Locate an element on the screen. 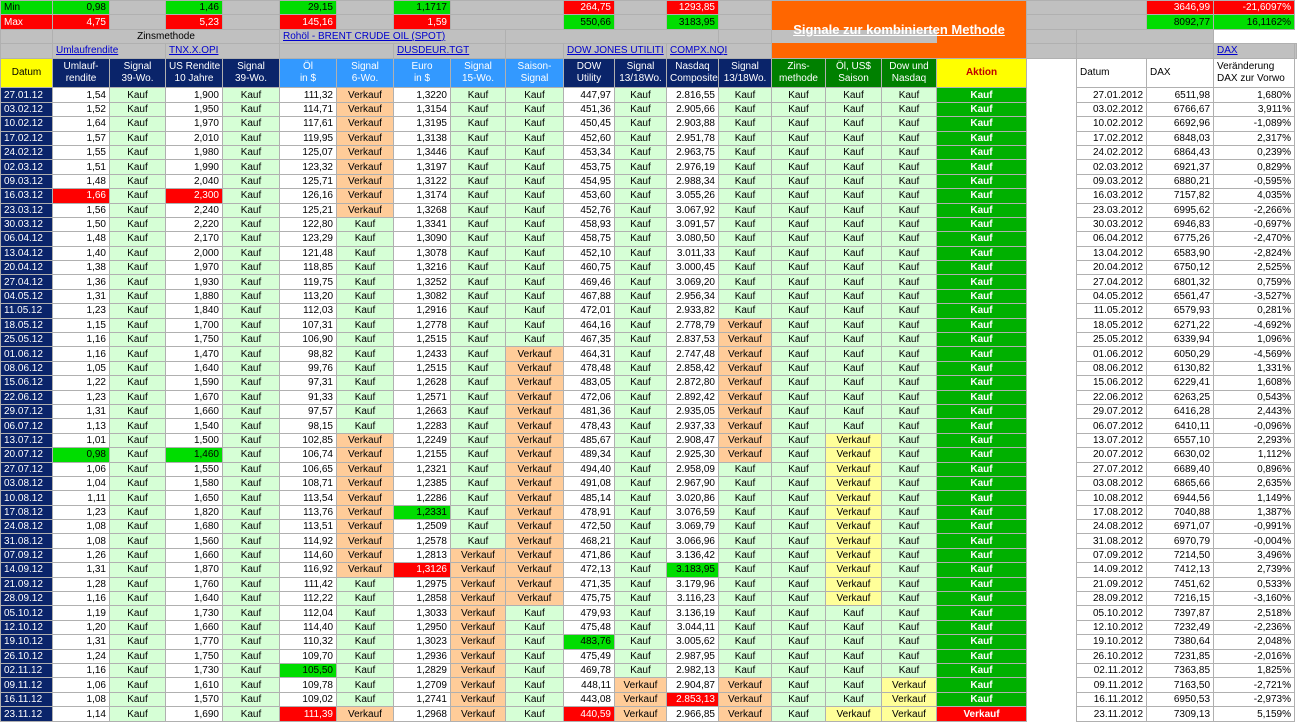 Image resolution: width=1297 pixels, height=722 pixels. value-cell: 1,16 is located at coordinates (81, 340).